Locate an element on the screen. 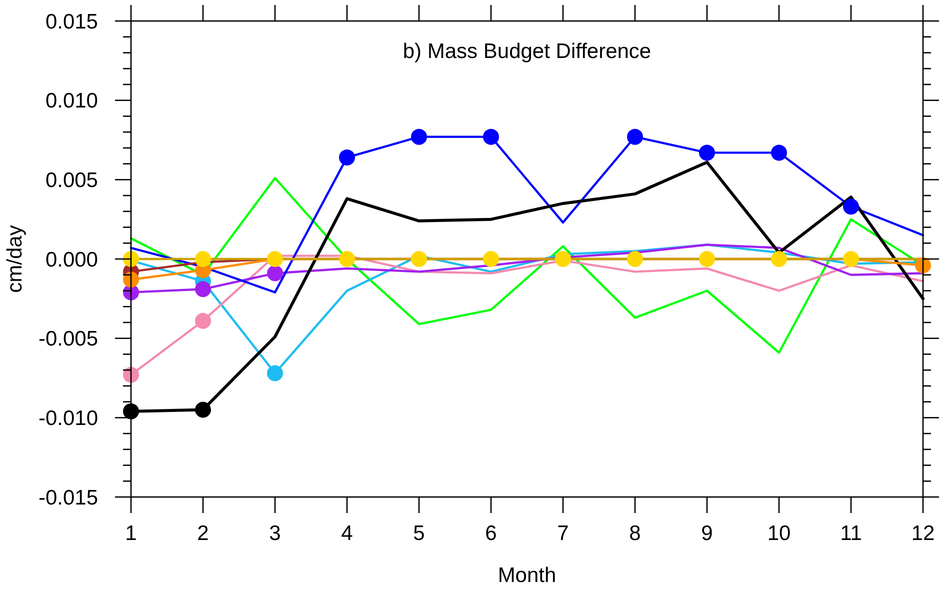  x-tick-label: 9 is located at coordinates (707, 533).